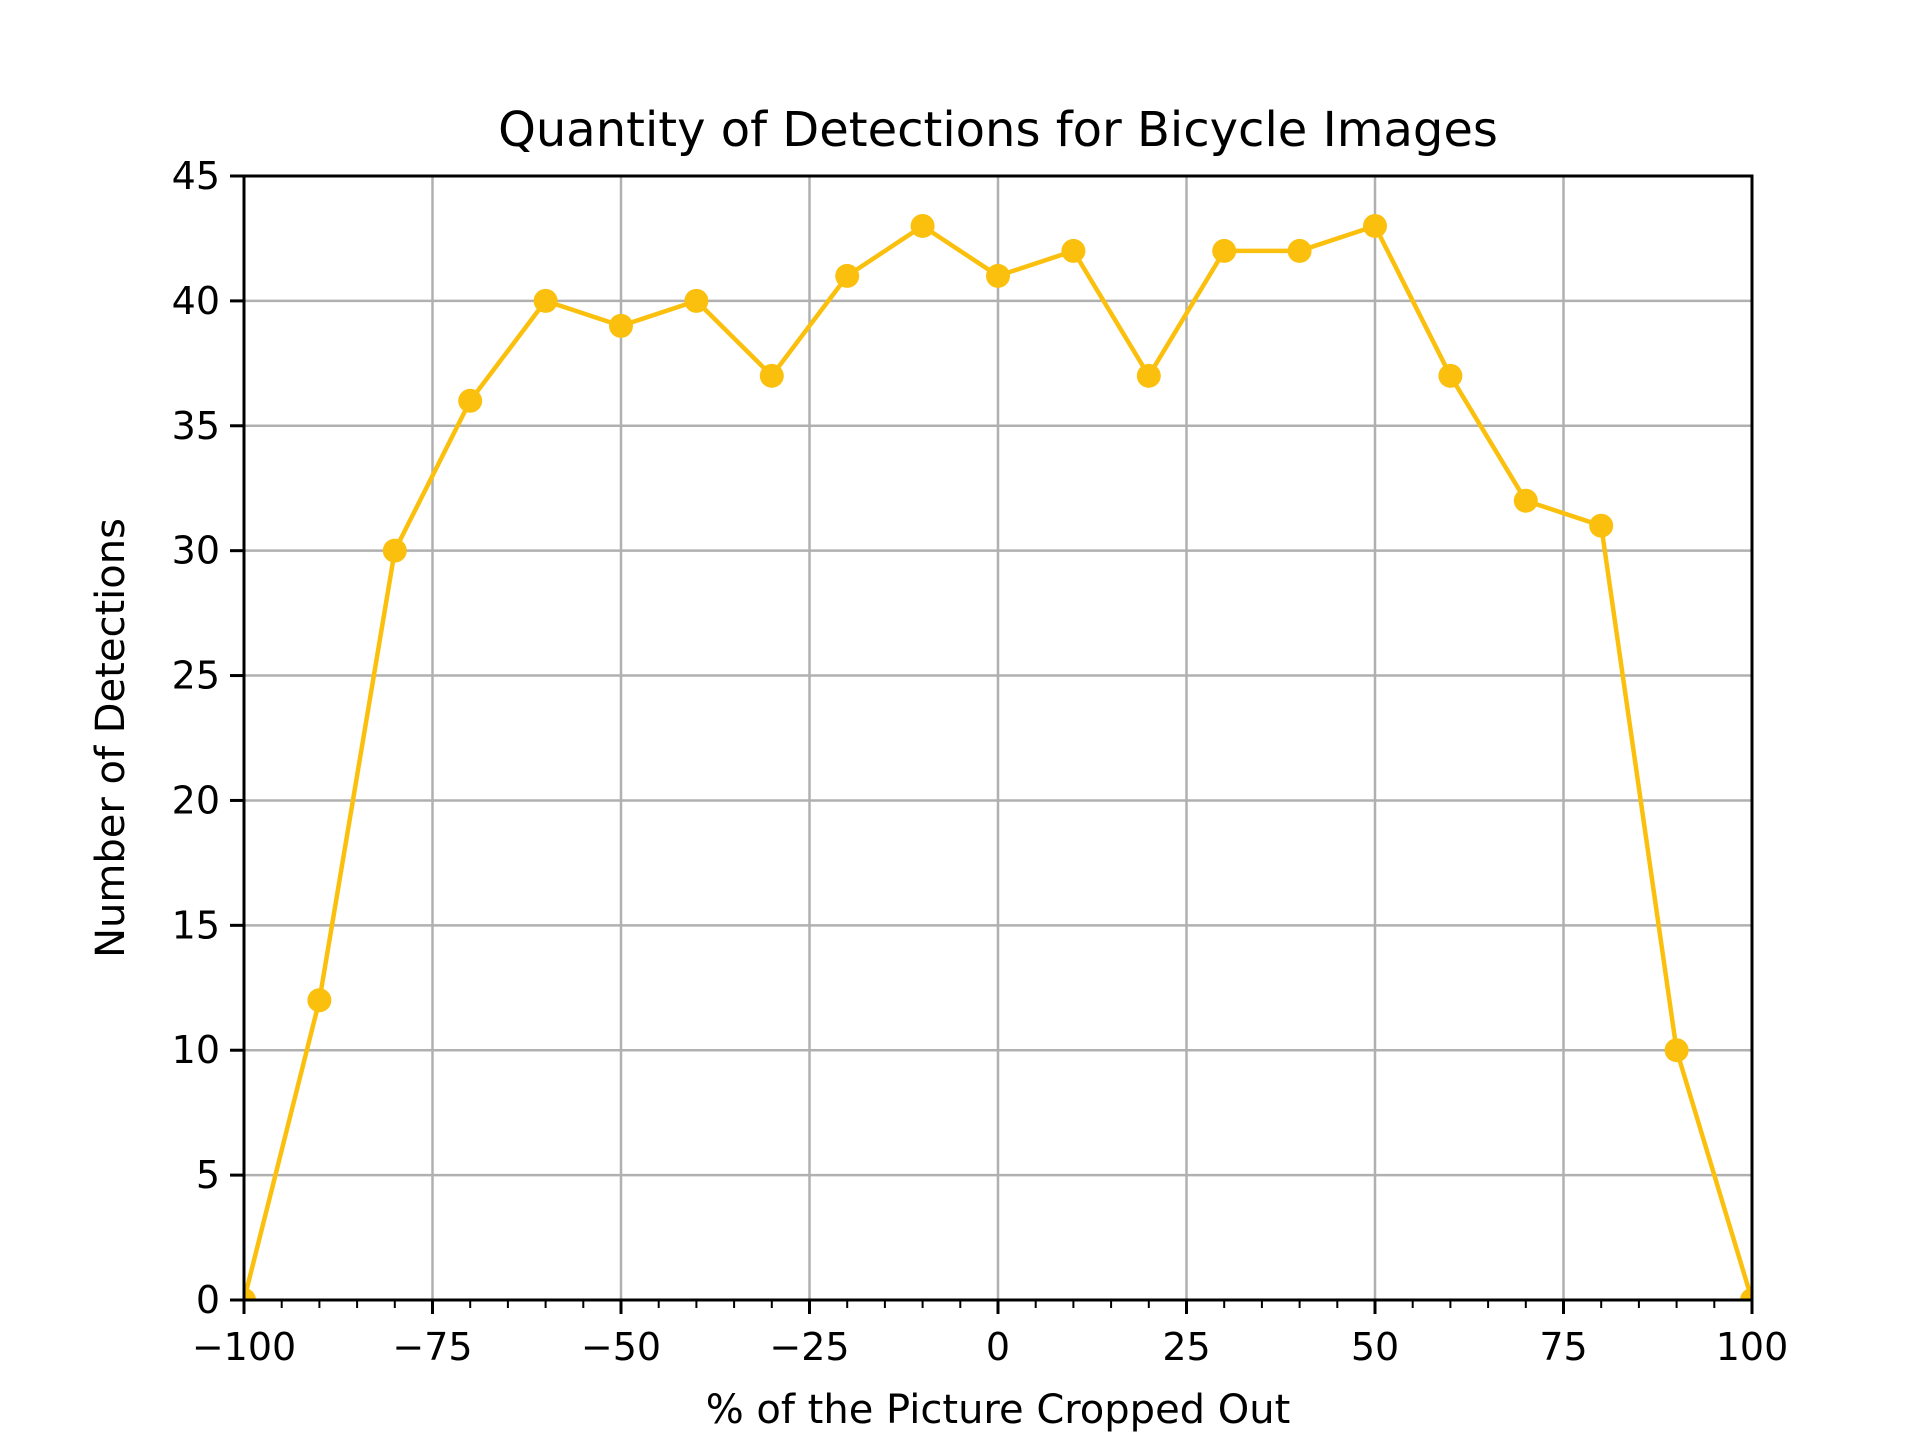  Describe the element at coordinates (1186, 1347) in the screenshot. I see `x-tick-label: 25` at that location.